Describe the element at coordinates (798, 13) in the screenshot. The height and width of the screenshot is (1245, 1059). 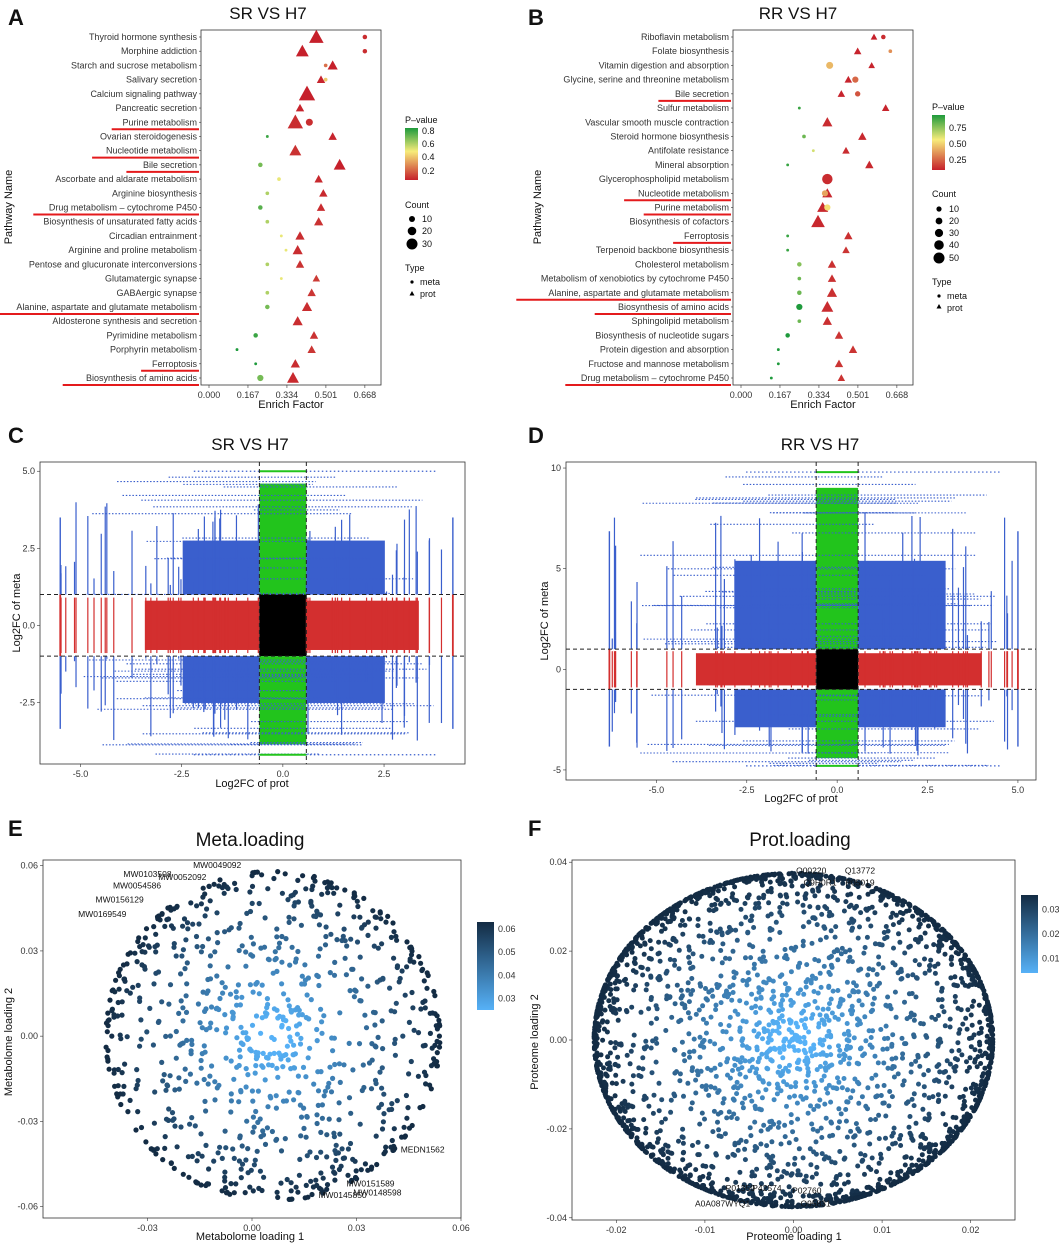
I see `panel-b-title: RR VS H7` at that location.